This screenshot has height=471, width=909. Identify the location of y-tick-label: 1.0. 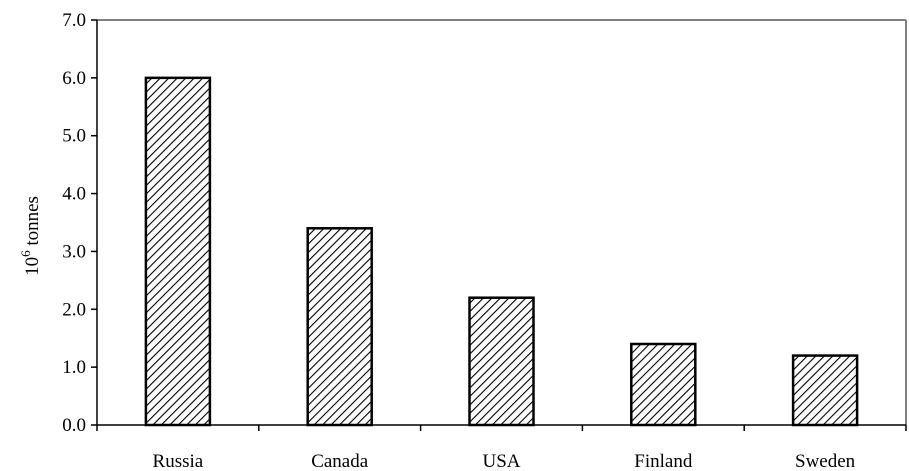
(74, 367).